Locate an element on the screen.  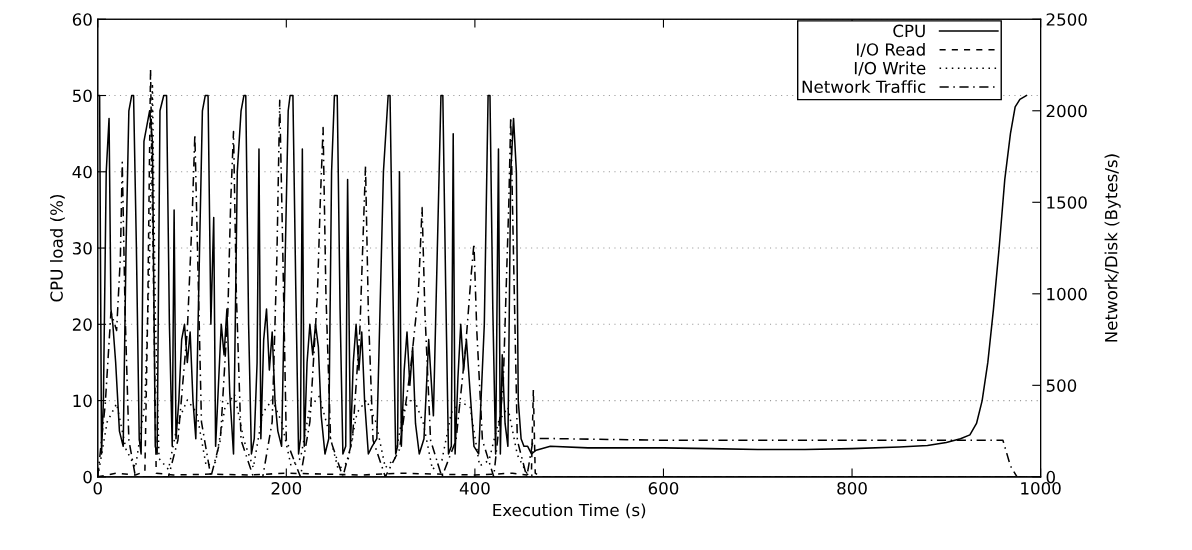
y-tick-label: 0 is located at coordinates (87, 477).